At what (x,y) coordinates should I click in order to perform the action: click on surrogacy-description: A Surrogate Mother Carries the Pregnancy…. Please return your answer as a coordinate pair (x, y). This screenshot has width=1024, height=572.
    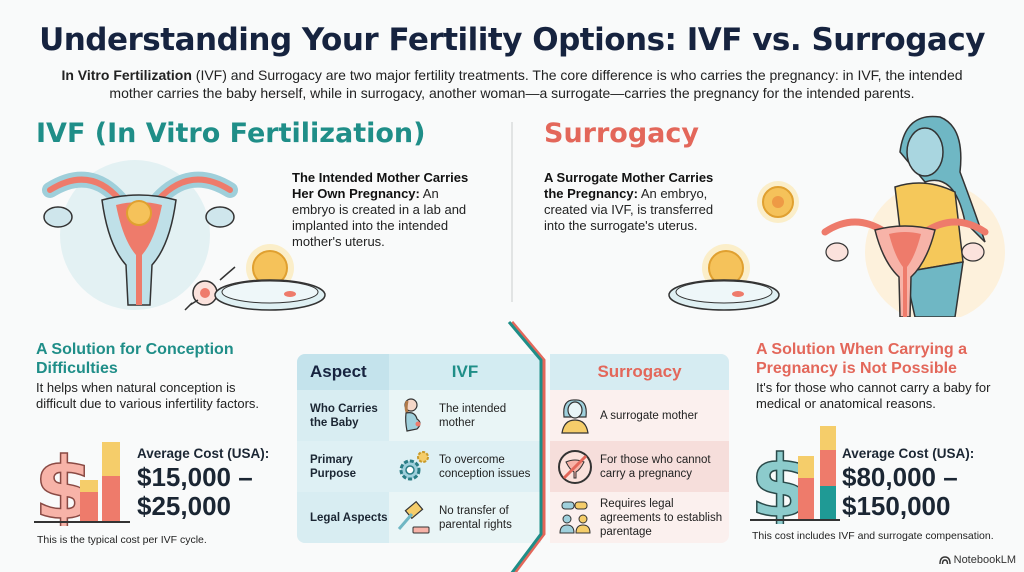
    Looking at the image, I should click on (634, 202).